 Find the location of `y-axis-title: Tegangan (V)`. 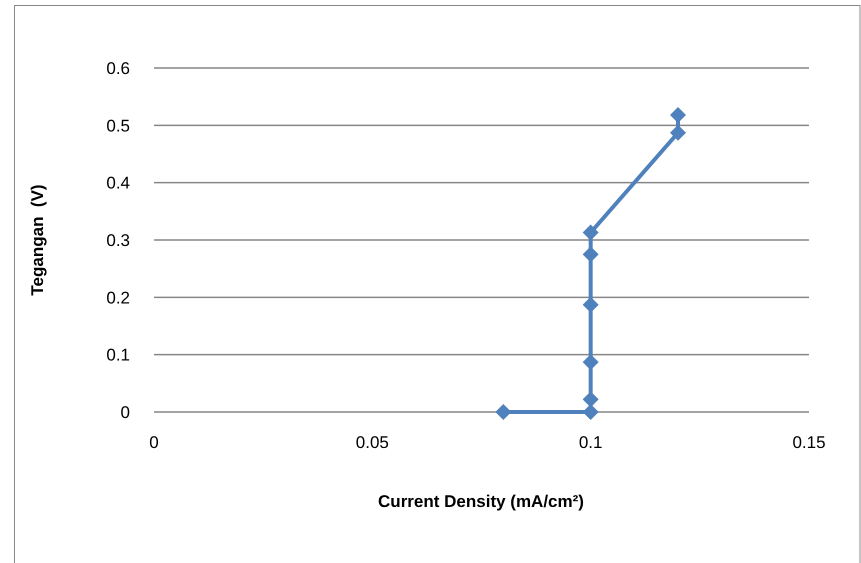

y-axis-title: Tegangan (V) is located at coordinates (37, 240).